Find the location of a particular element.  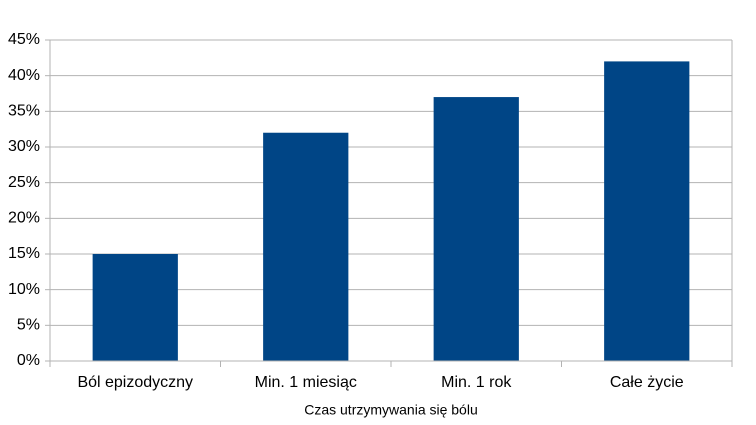

y-tick-label: 10% is located at coordinates (24, 289).